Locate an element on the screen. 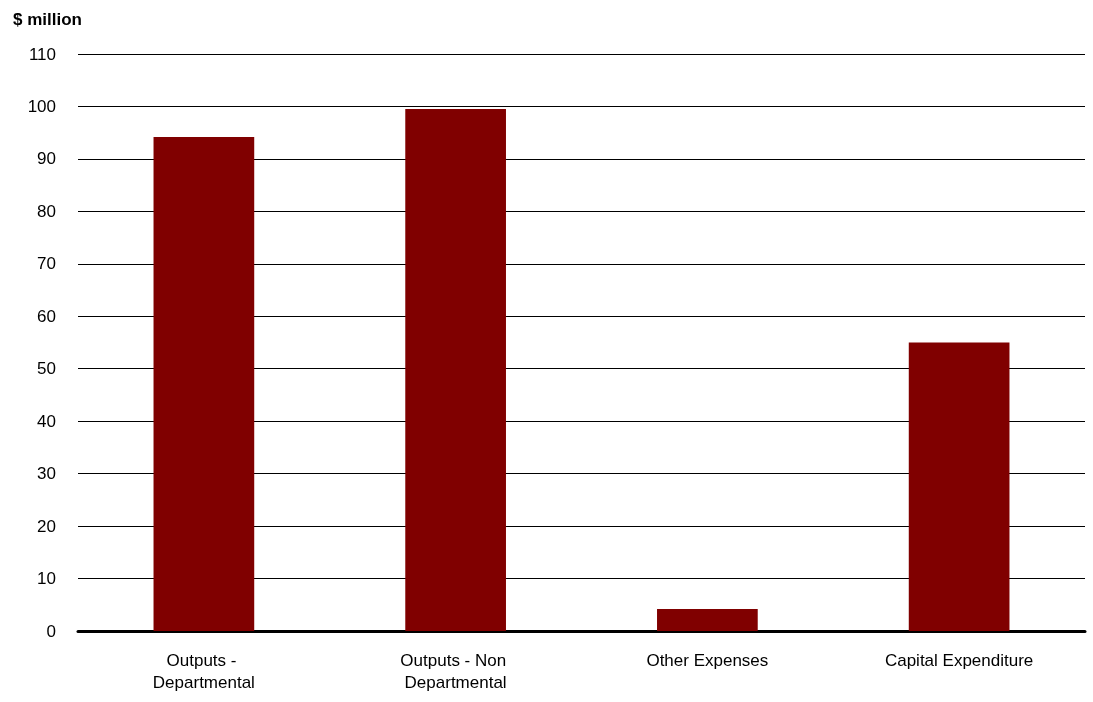  x-tick-label: Outputs - Non Departmental is located at coordinates (455, 671).